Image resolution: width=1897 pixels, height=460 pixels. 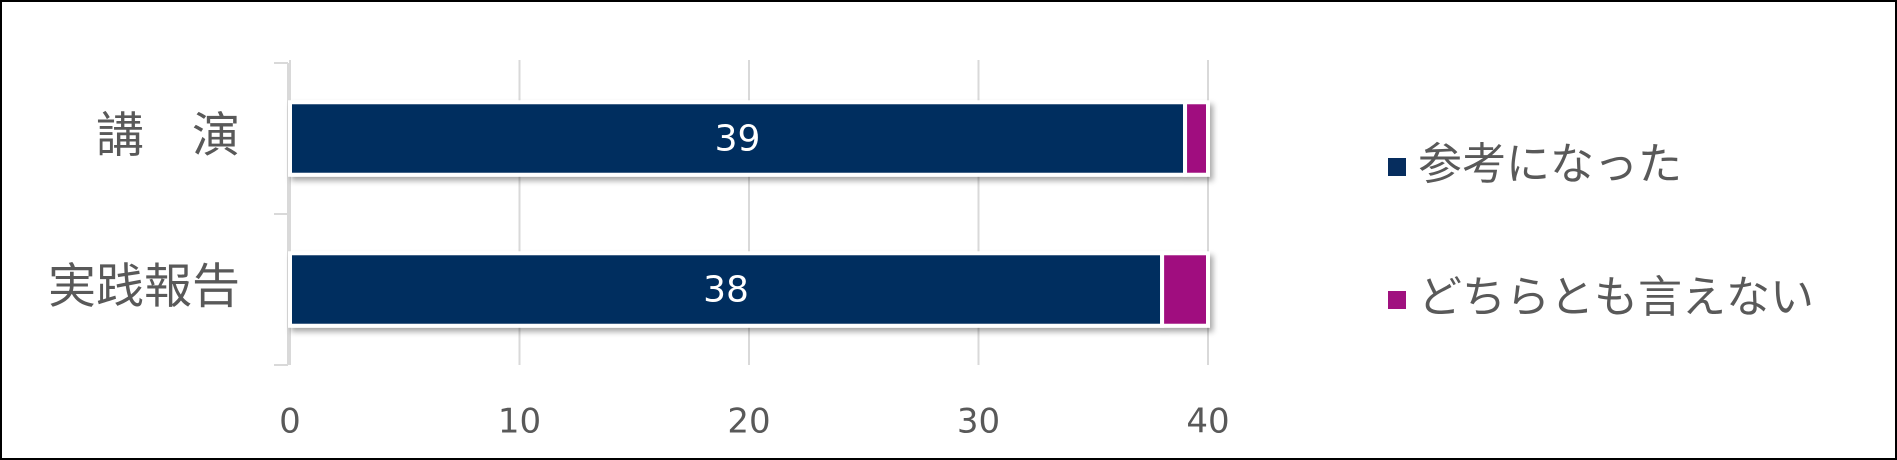 I want to click on y-tick-label: 講 演, so click(x=168, y=136).